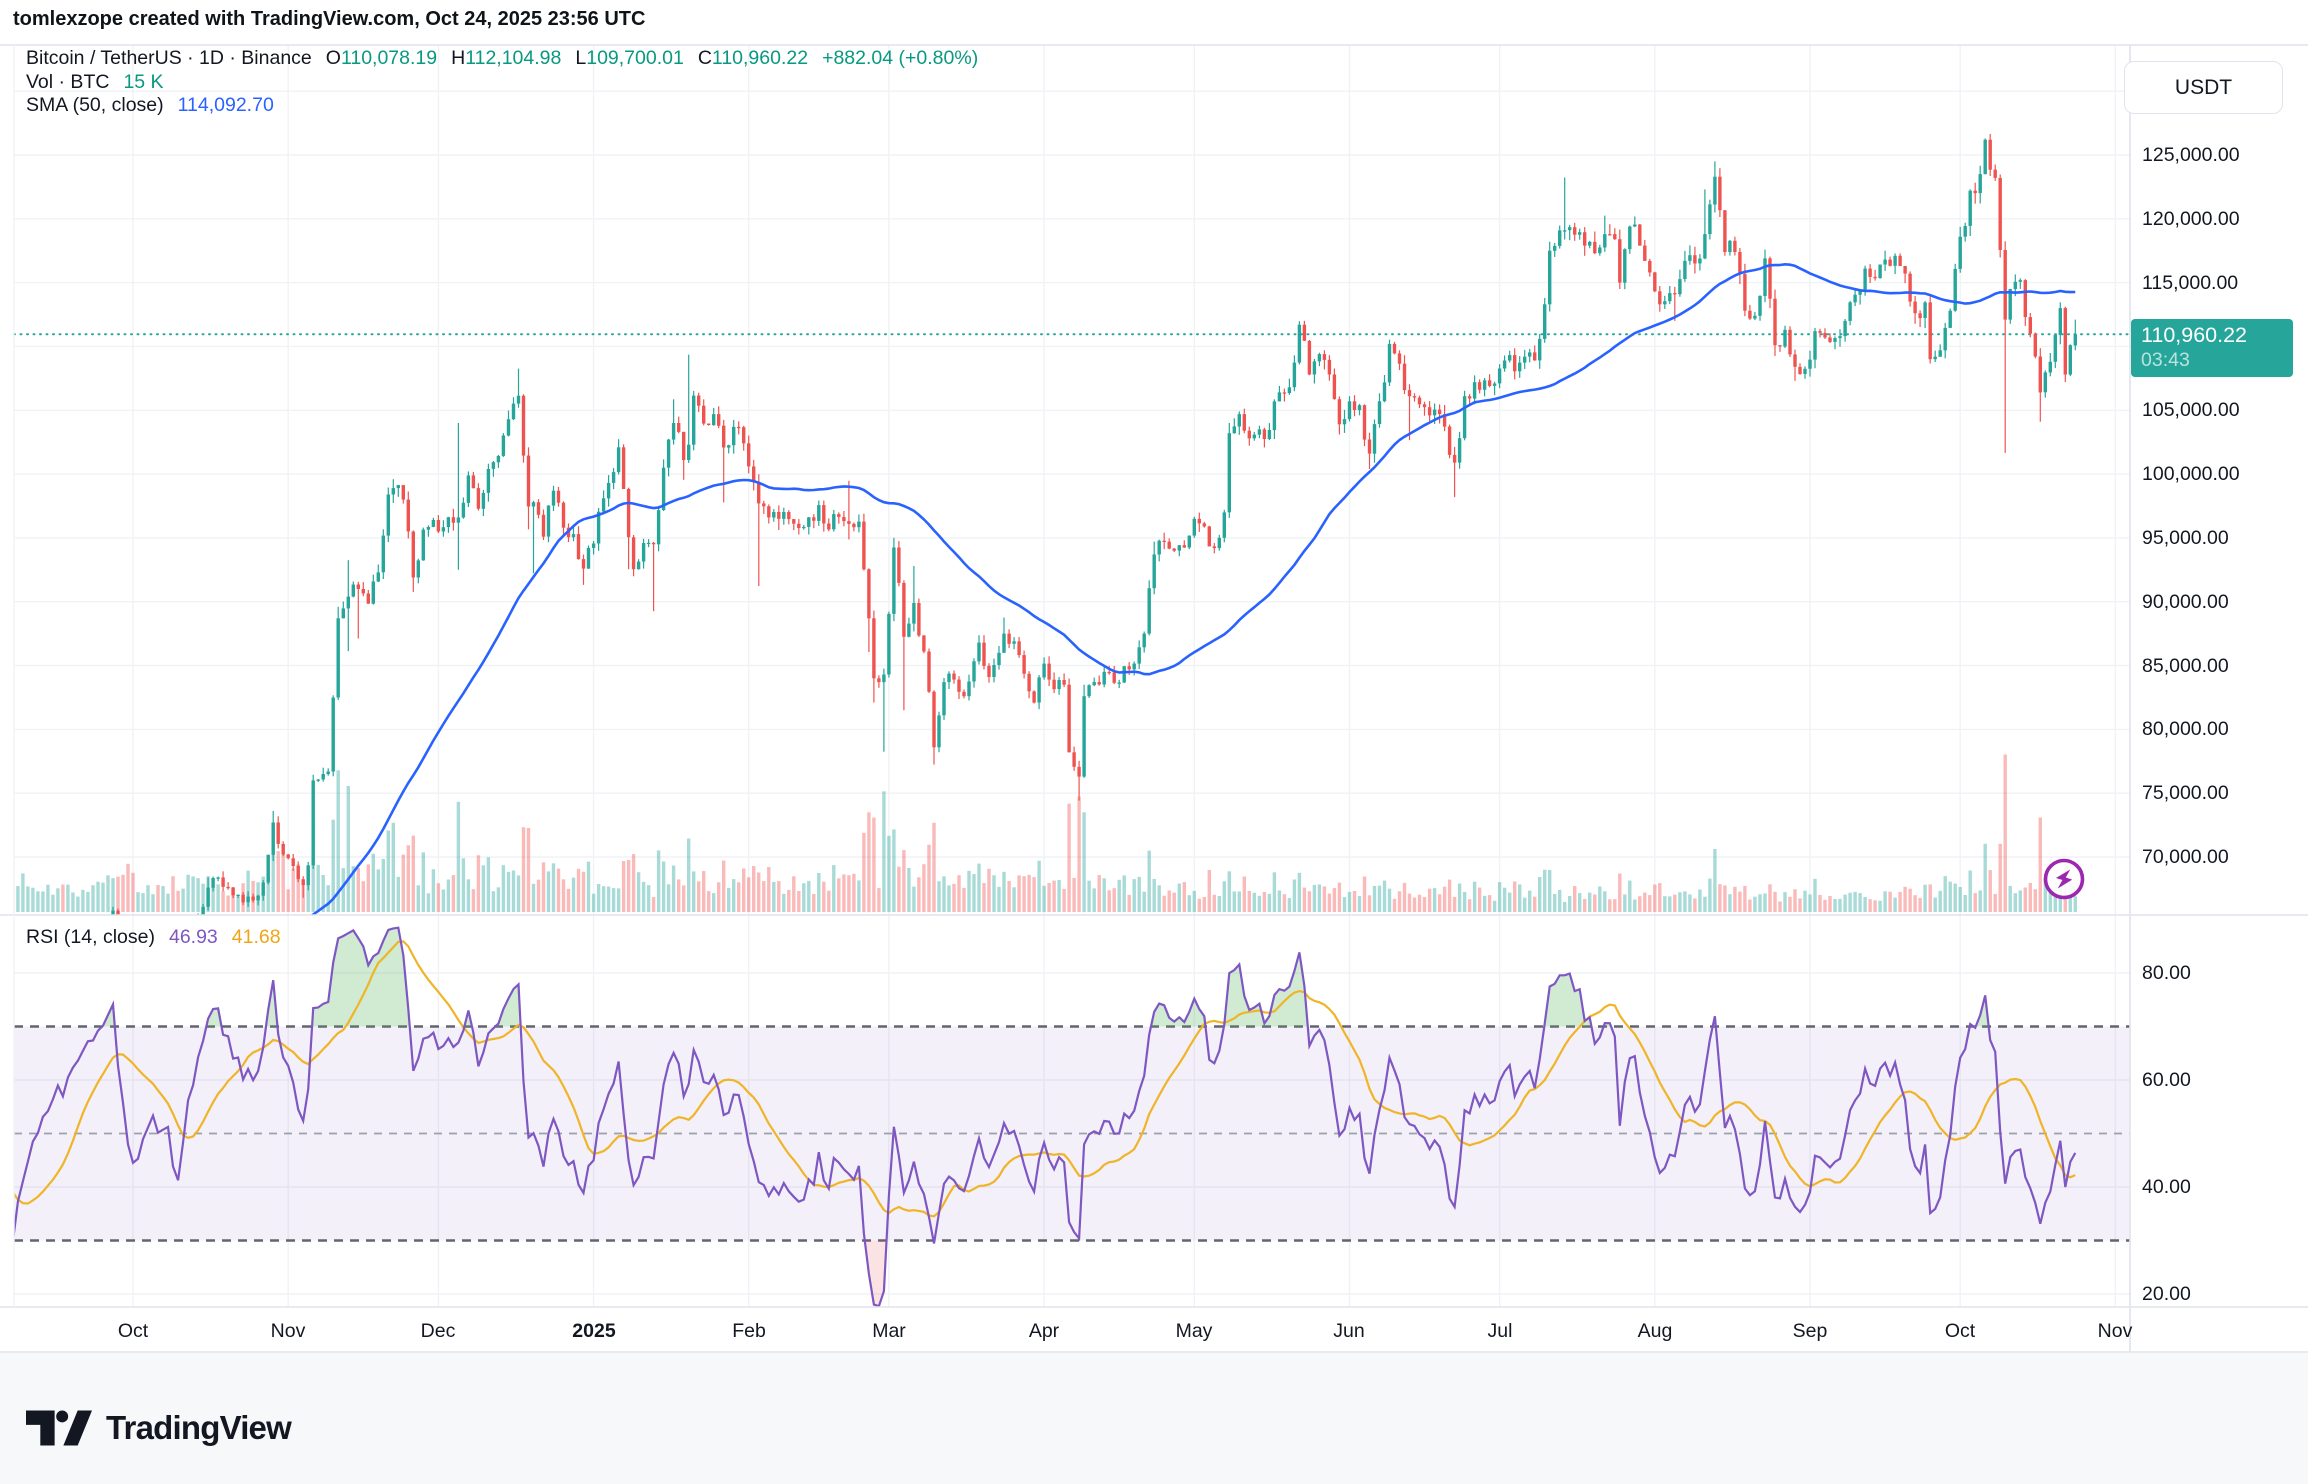  What do you see at coordinates (1045, 833) in the screenshot?
I see `volume-layer` at bounding box center [1045, 833].